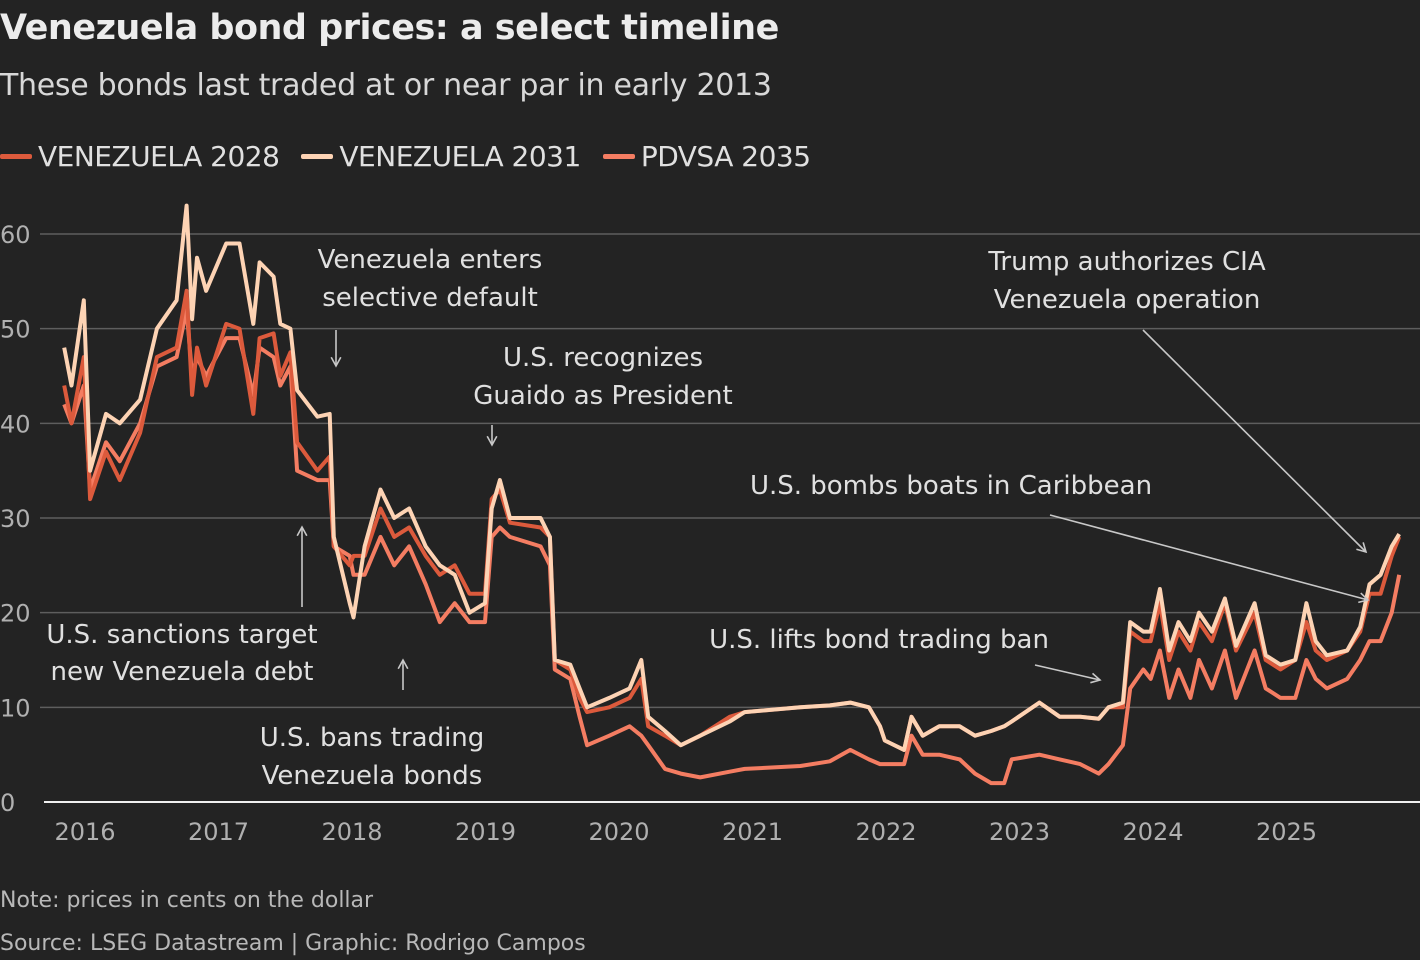  Describe the element at coordinates (1127, 300) in the screenshot. I see `annotation-text: Venezuela operation` at that location.